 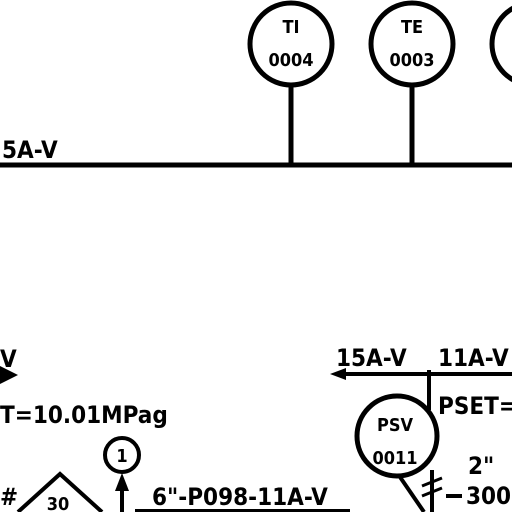 I want to click on psv-bubble, so click(x=397, y=436).